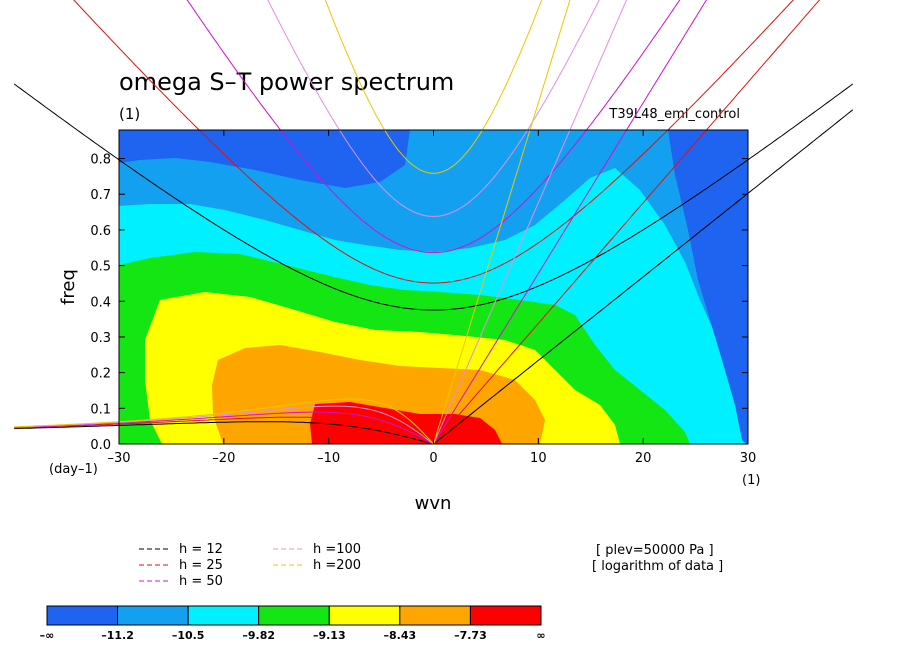 The image size is (904, 654). What do you see at coordinates (655, 550) in the screenshot?
I see `plev-annotation: [ plev=50000 Pa ]` at bounding box center [655, 550].